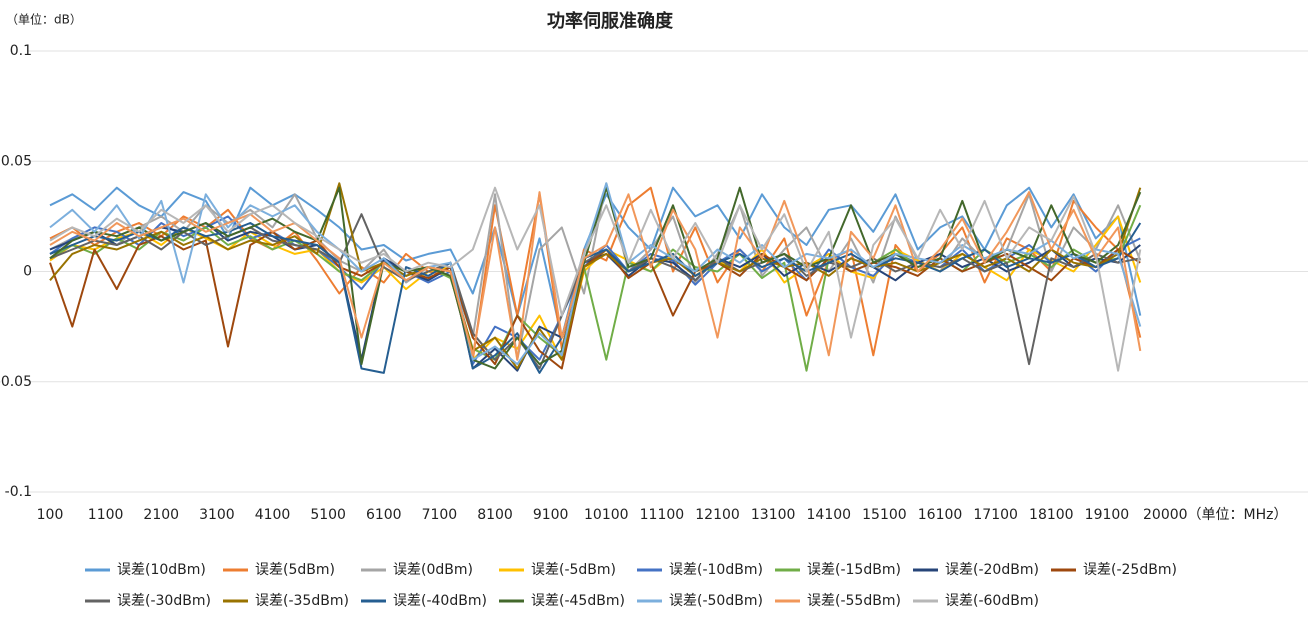  Describe the element at coordinates (606, 515) in the screenshot. I see `x-tick-label: 10100` at that location.